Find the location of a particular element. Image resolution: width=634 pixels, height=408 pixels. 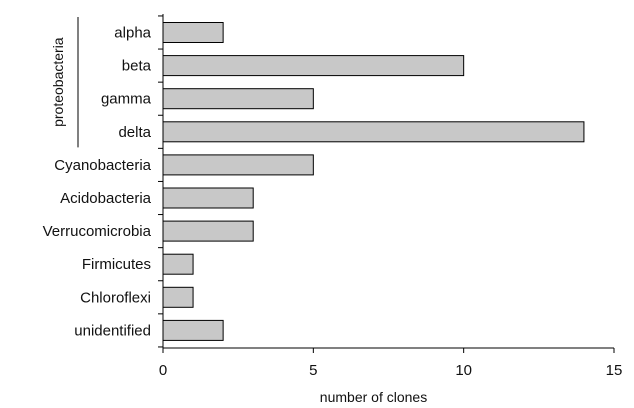

bar-acidobacteria is located at coordinates (208, 198).